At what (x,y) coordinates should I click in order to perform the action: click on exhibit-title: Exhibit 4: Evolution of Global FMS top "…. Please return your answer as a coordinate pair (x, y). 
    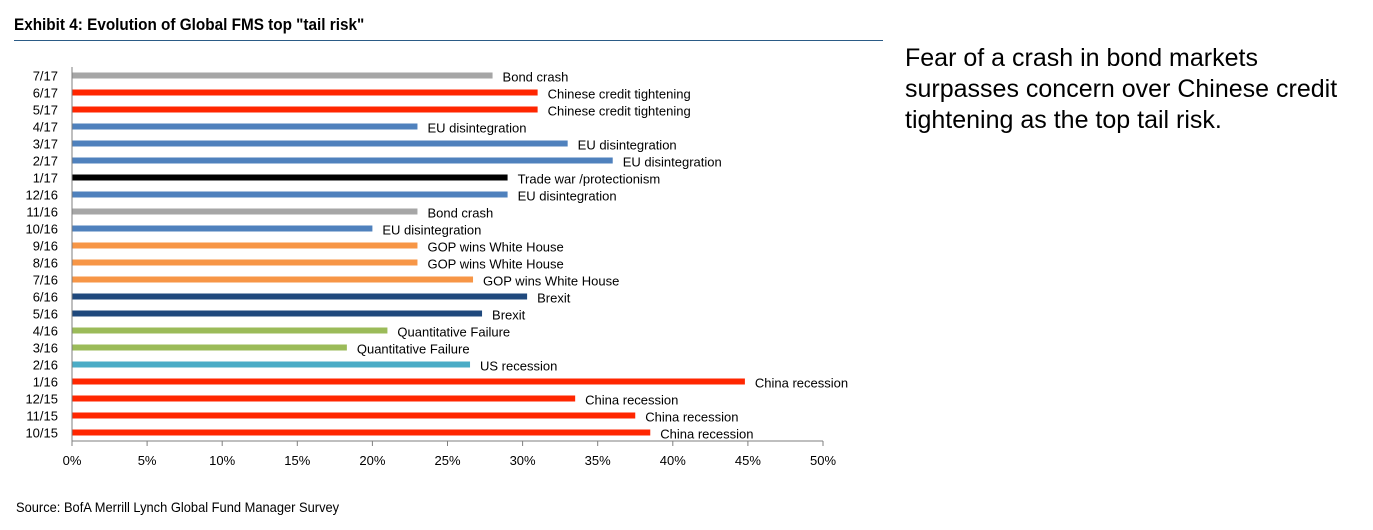
    Looking at the image, I should click on (189, 24).